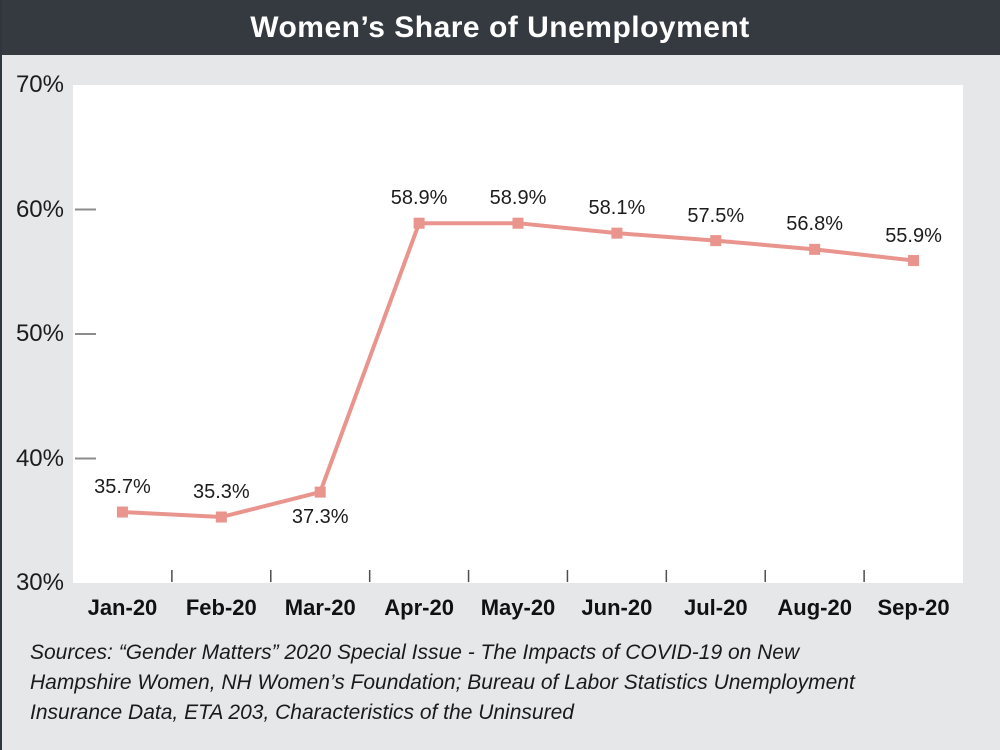 This screenshot has width=1000, height=750. What do you see at coordinates (320, 517) in the screenshot?
I see `data-point-label: 37.3%` at bounding box center [320, 517].